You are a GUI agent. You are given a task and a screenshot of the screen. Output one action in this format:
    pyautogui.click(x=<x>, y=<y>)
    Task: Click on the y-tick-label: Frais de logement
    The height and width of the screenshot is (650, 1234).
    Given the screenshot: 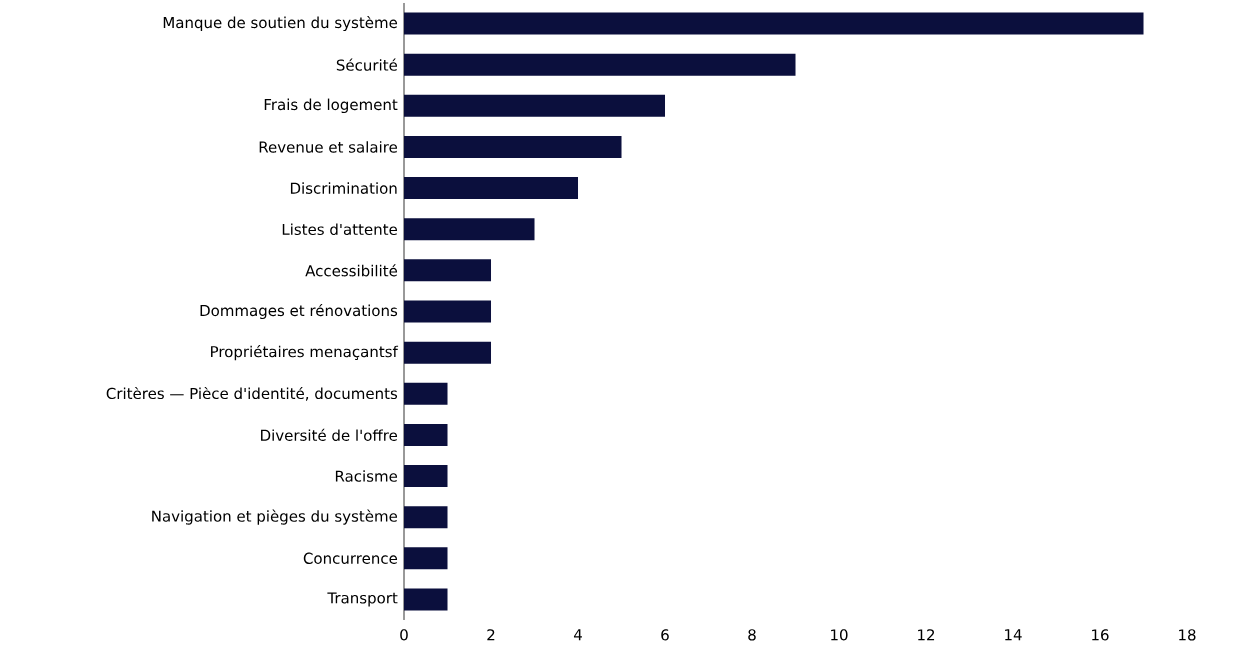 What is the action you would take?
    pyautogui.click(x=331, y=106)
    